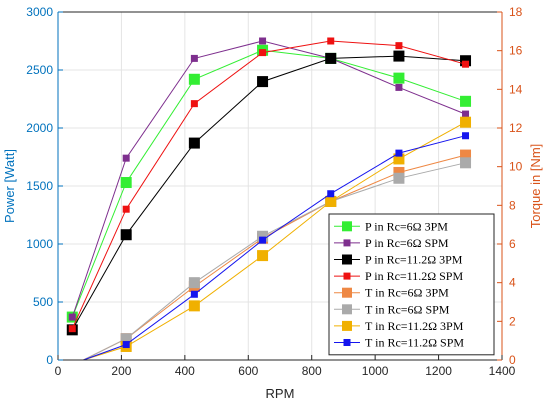 The width and height of the screenshot is (550, 406). Describe the element at coordinates (312, 371) in the screenshot. I see `x-tick-label: 800` at that location.